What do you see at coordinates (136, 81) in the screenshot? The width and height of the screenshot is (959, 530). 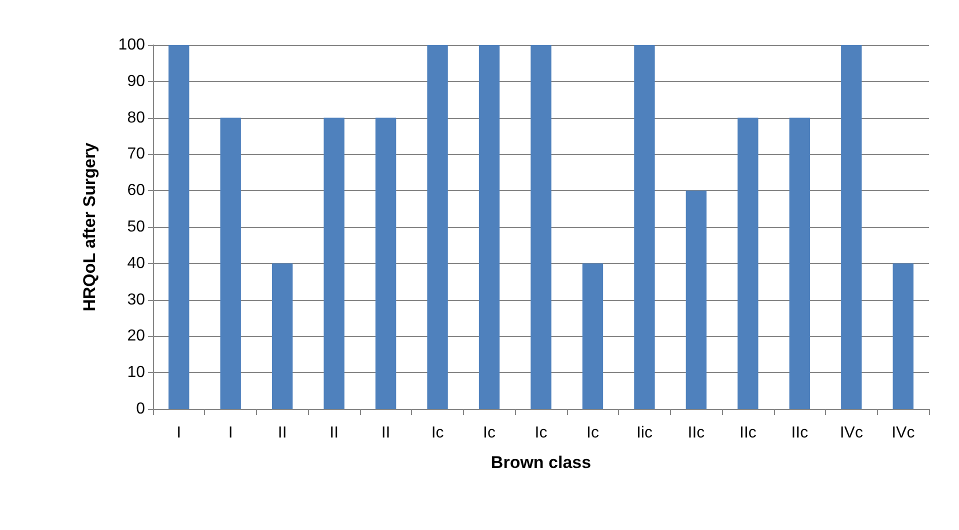 I see `y-tick-label: 90` at bounding box center [136, 81].